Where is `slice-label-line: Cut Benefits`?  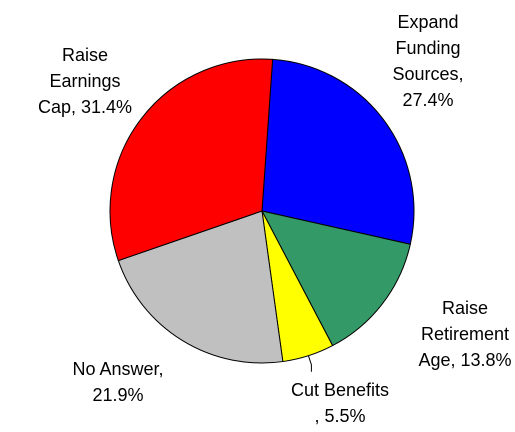
slice-label-line: Cut Benefits is located at coordinates (340, 390).